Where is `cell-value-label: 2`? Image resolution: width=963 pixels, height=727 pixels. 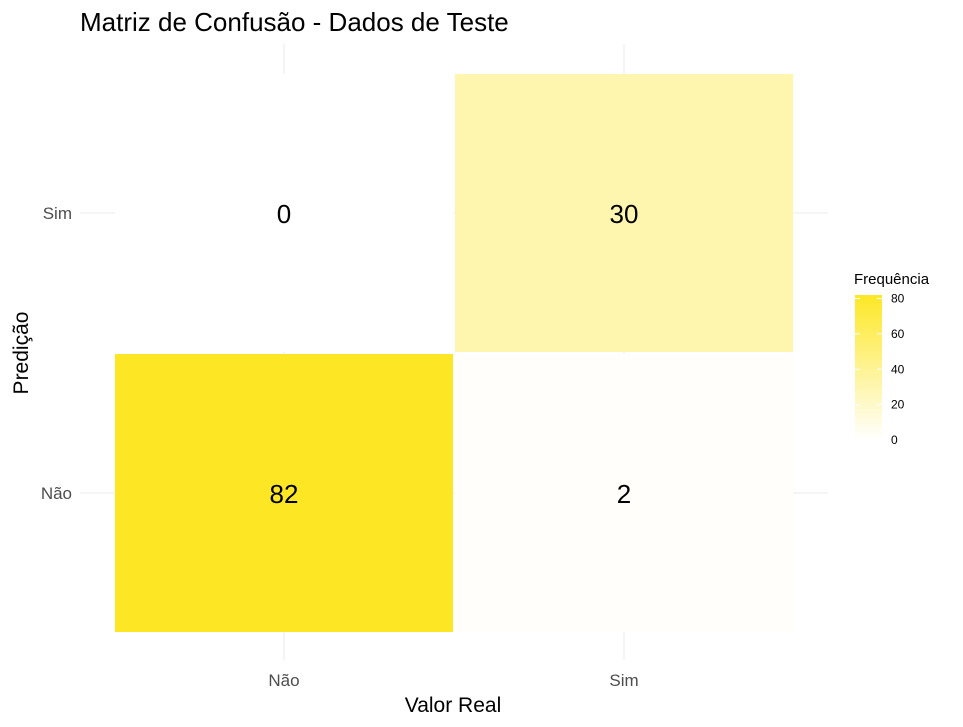 cell-value-label: 2 is located at coordinates (624, 494).